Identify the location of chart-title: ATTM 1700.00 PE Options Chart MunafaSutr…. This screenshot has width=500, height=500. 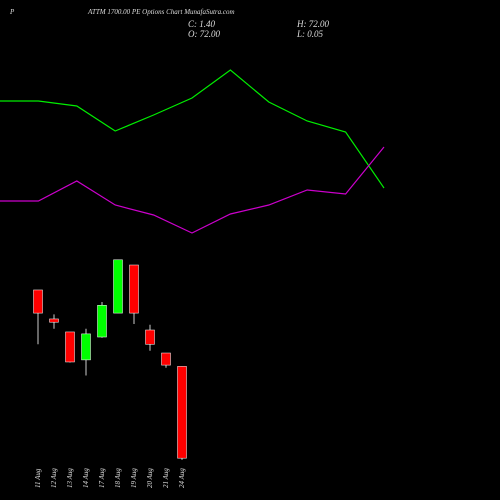
(161, 12).